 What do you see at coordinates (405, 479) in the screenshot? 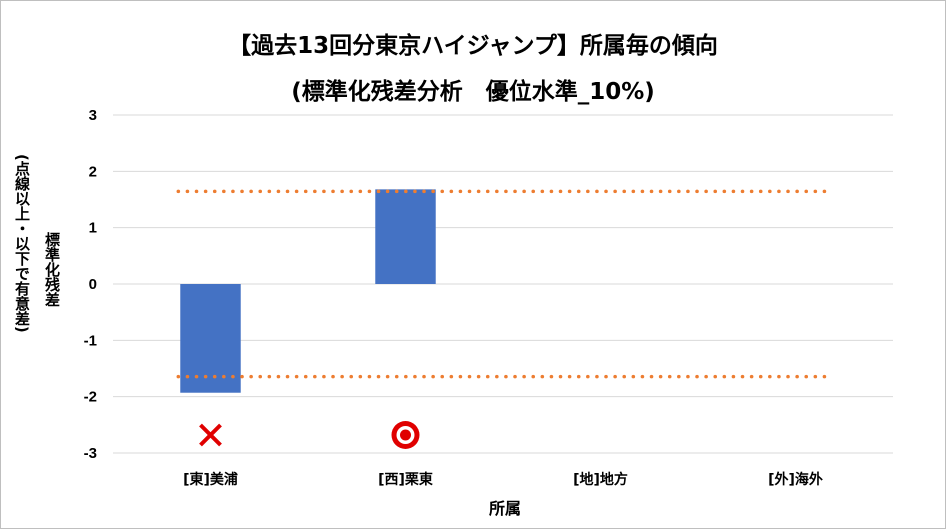
I see `x-category-label: [西]栗東` at bounding box center [405, 479].